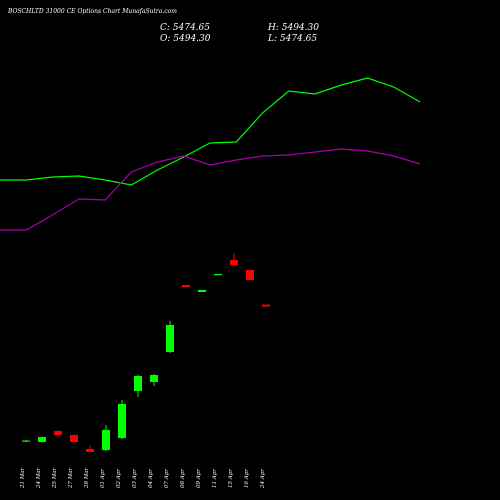  What do you see at coordinates (55, 478) in the screenshot?
I see `x-tick-label: 25 Mar` at bounding box center [55, 478].